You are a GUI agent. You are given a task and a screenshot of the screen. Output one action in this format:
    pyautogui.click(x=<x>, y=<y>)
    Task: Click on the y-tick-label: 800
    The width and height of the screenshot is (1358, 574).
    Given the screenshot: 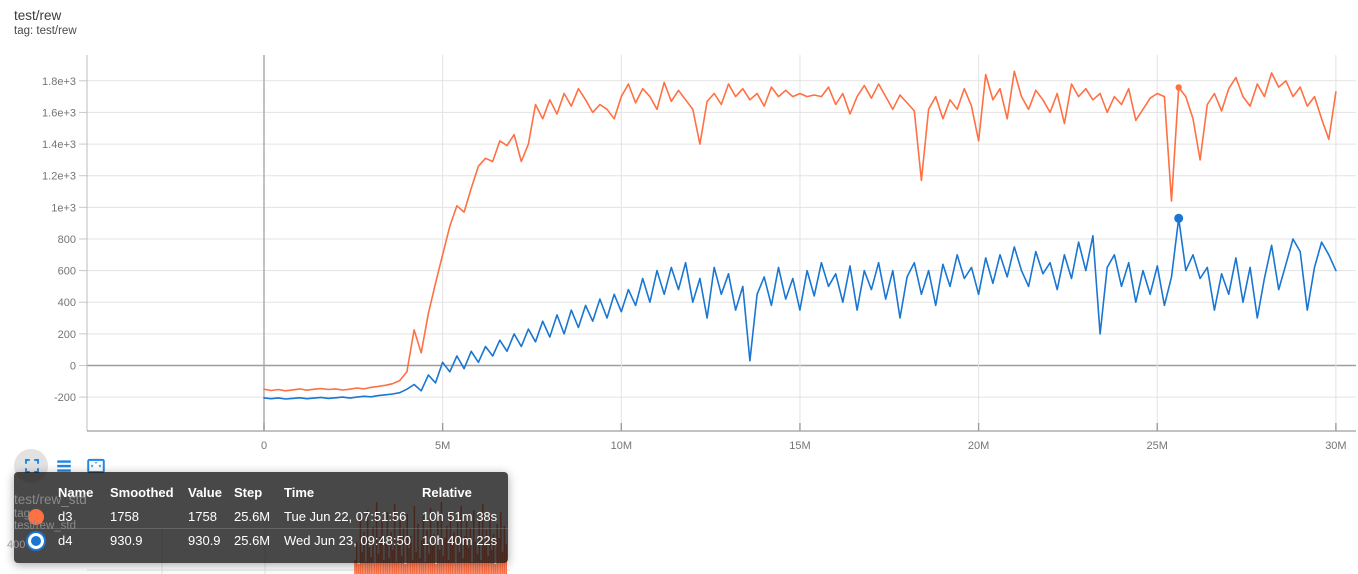 What is the action you would take?
    pyautogui.click(x=67, y=240)
    